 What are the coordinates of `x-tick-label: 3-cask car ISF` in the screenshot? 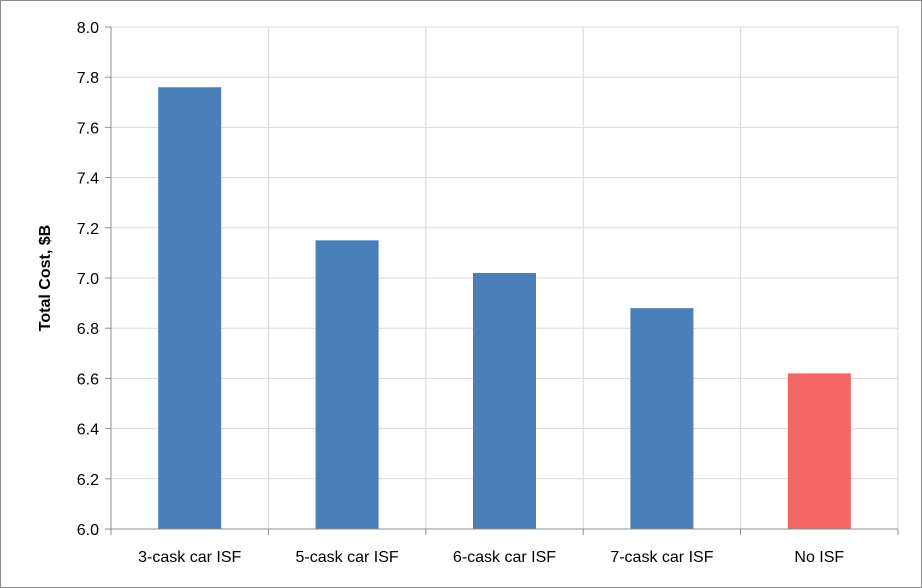 It's located at (189, 557).